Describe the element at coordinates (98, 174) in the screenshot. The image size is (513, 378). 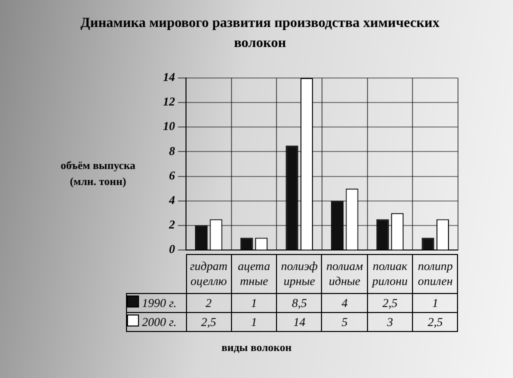
I see `y-axis-title: объём выпуска (млн. тонн)` at that location.